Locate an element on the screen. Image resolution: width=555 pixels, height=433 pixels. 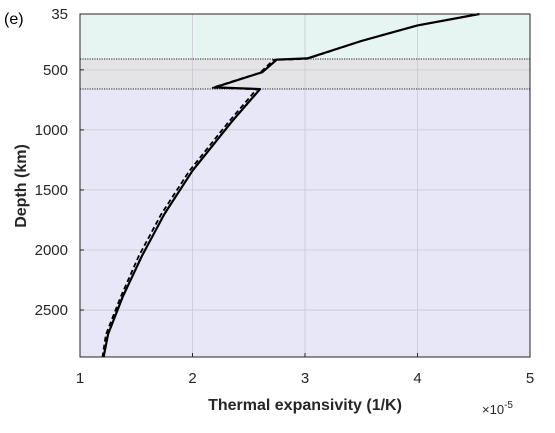
x-tick-label-1: 2 is located at coordinates (192, 378).